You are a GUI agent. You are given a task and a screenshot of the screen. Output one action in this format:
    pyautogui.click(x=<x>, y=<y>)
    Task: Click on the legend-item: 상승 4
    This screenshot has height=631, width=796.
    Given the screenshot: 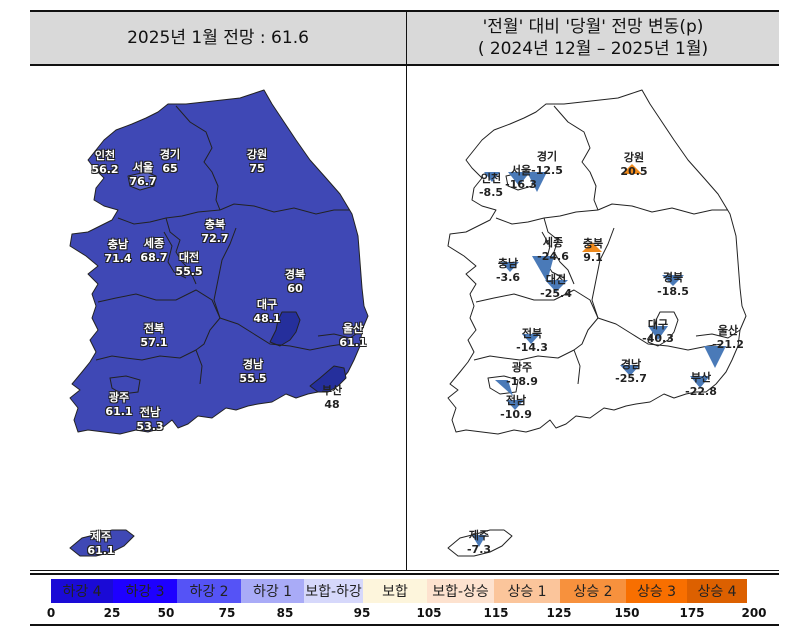 What is the action you would take?
    pyautogui.click(x=717, y=591)
    